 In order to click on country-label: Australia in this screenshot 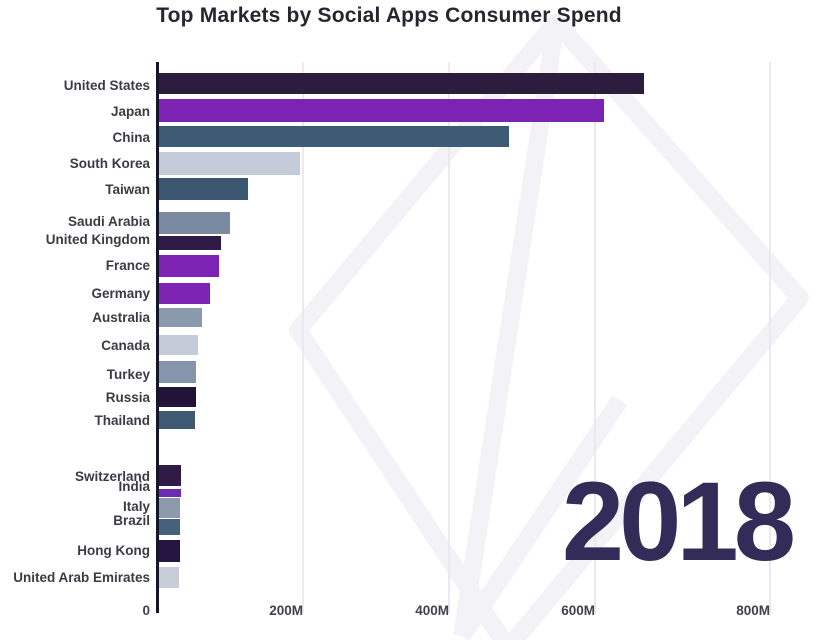, I will do `click(121, 317)`.